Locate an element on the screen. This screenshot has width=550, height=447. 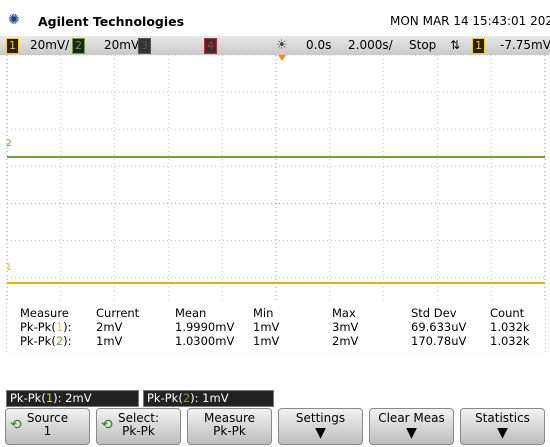
meas-value: 1.9990mV is located at coordinates (205, 327).